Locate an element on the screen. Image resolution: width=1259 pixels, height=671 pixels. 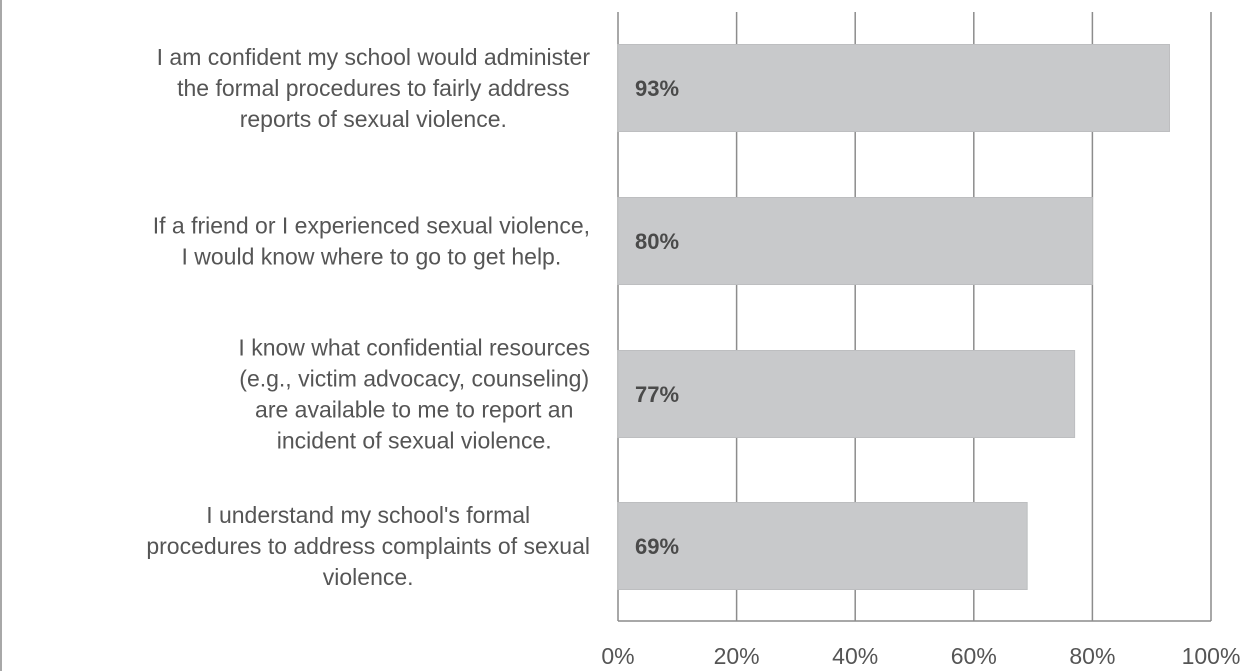
category-label-3-line-1: I know what confidential resources is located at coordinates (414, 348).